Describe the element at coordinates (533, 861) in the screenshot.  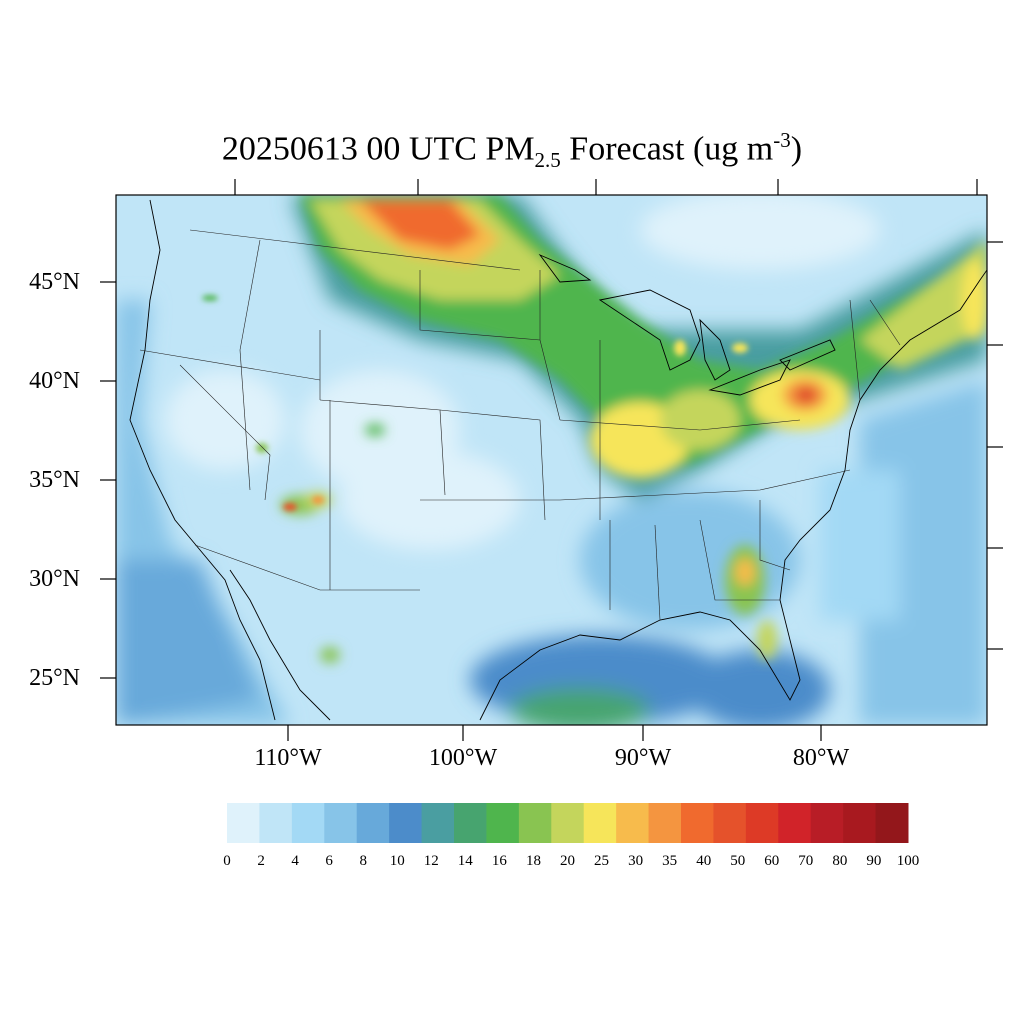
I see `colorbar-tick-label: 18` at that location.